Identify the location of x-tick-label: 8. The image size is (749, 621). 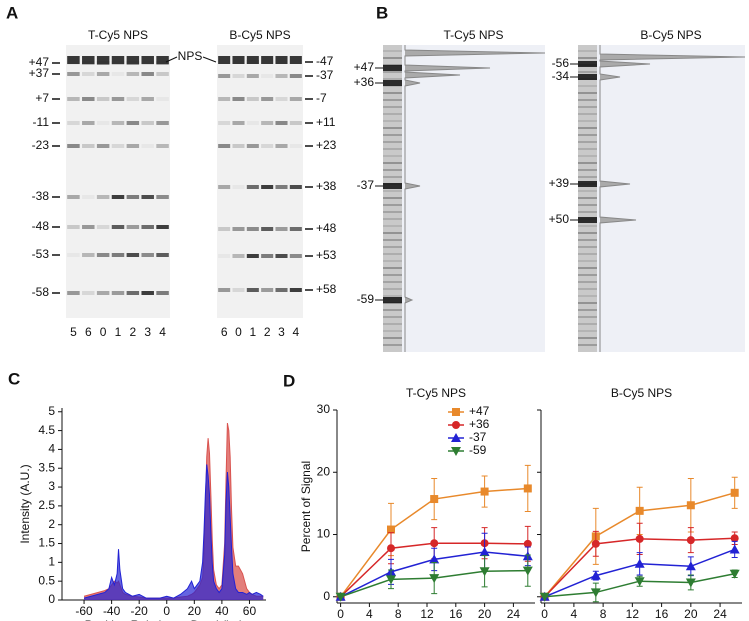
(603, 614).